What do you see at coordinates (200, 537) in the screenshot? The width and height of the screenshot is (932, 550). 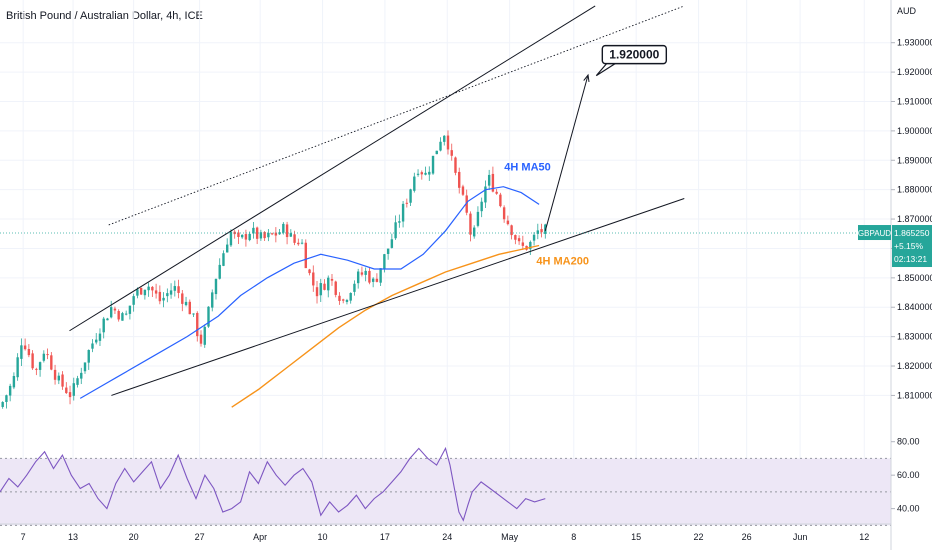 I see `time-tick-label: 27` at bounding box center [200, 537].